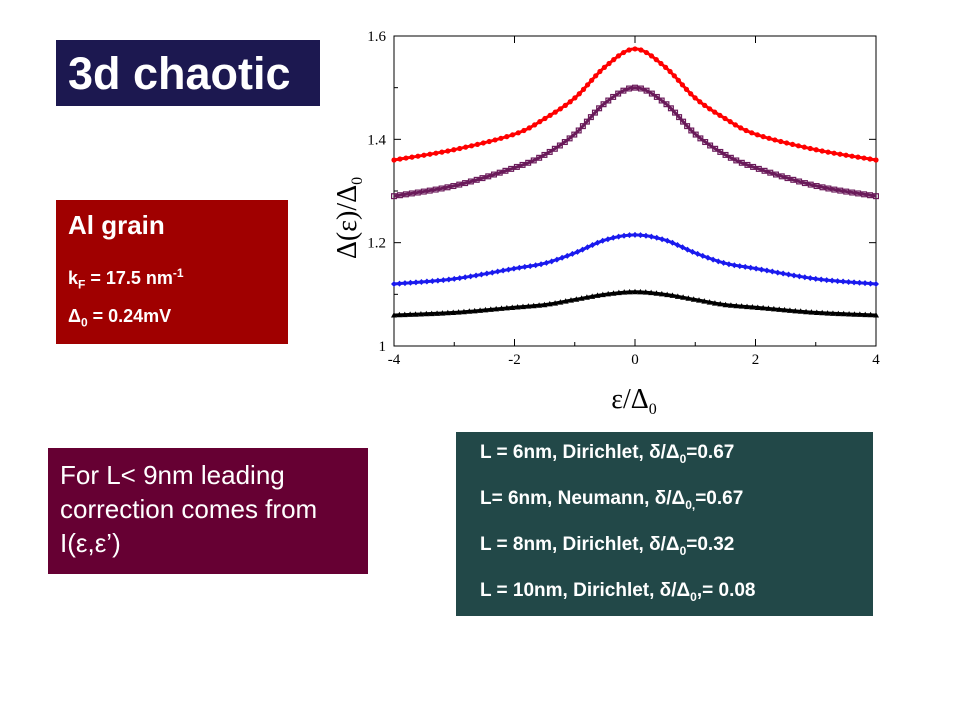  I want to click on legend-entry-3: L = 8nm, Dirichlet, δ/Δ0=0.32, so click(607, 546).